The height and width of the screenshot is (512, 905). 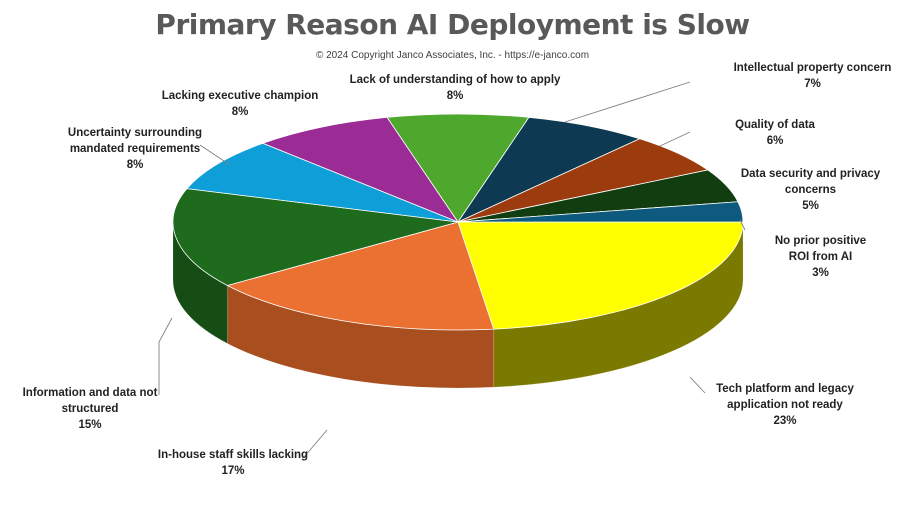 What do you see at coordinates (452, 24) in the screenshot?
I see `chart-title: Primary Reason AI Deployment is Slow` at bounding box center [452, 24].